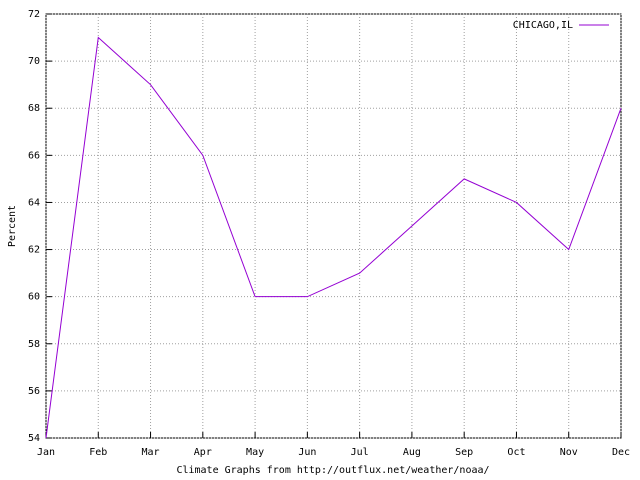 This screenshot has width=640, height=480. What do you see at coordinates (98, 452) in the screenshot?
I see `x-tick-label: Feb` at bounding box center [98, 452].